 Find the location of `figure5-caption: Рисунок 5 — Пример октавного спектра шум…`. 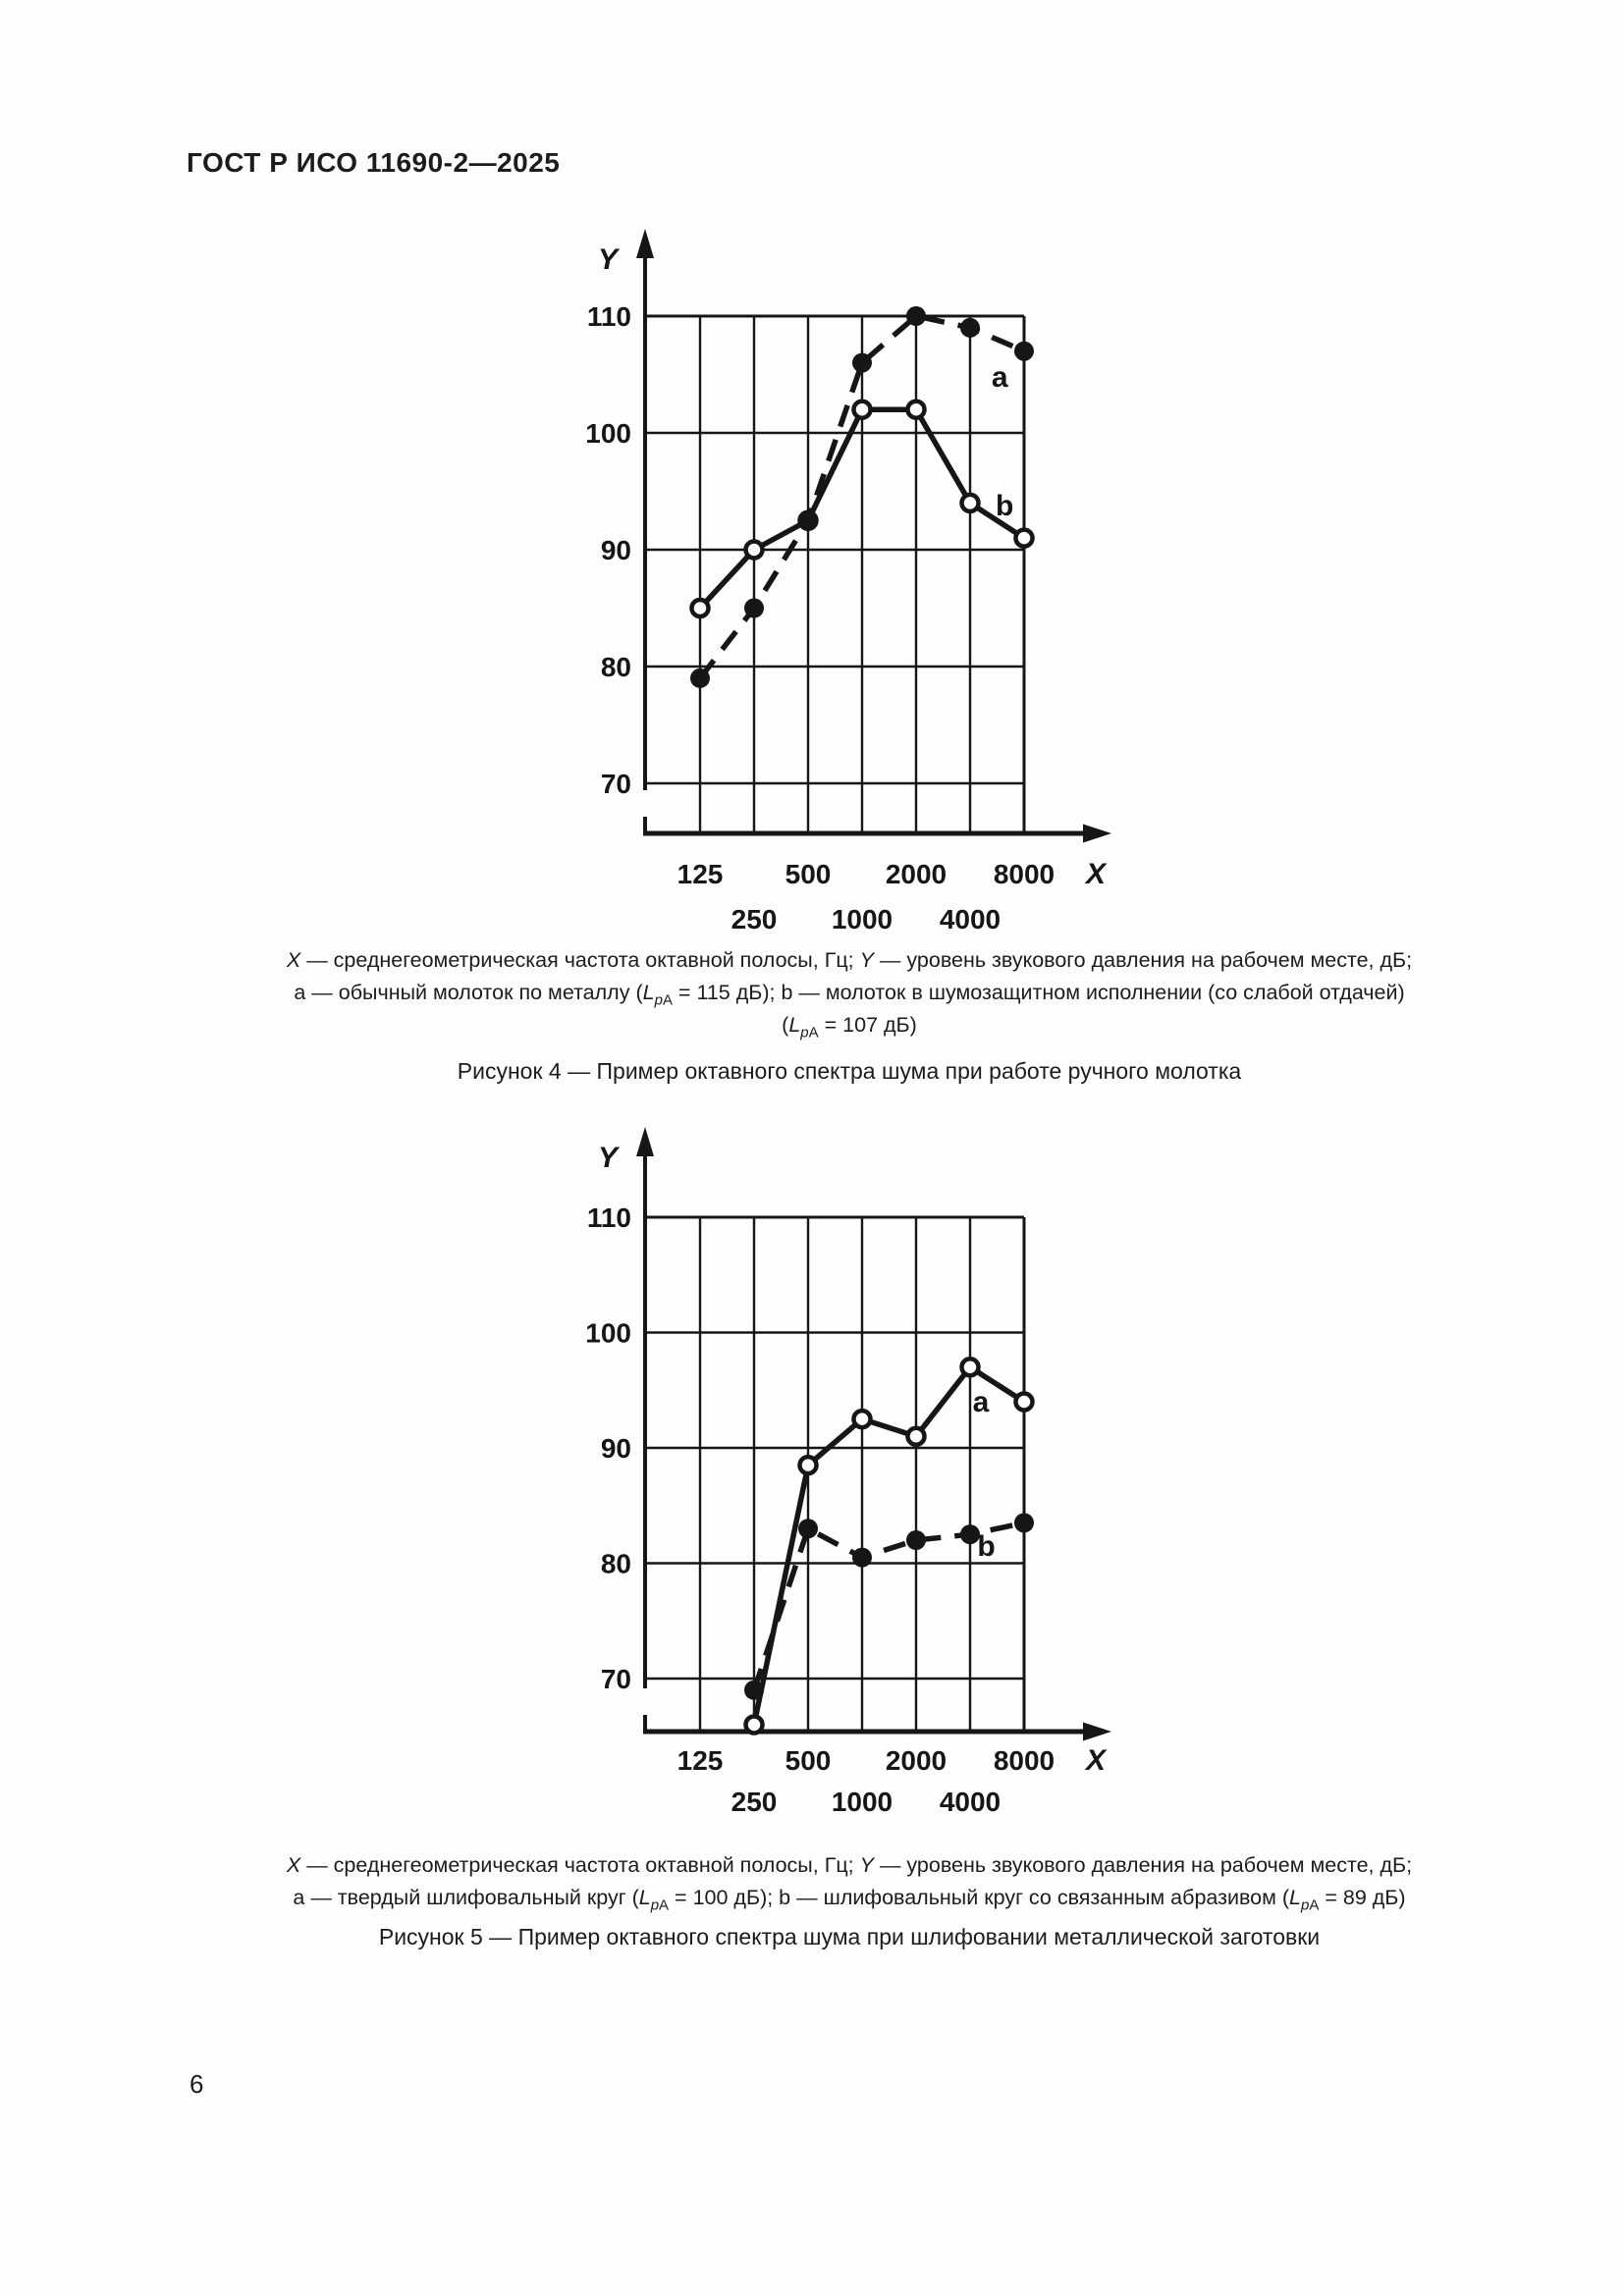

figure5-caption: Рисунок 5 — Пример октавного спектра шум… is located at coordinates (849, 1936).